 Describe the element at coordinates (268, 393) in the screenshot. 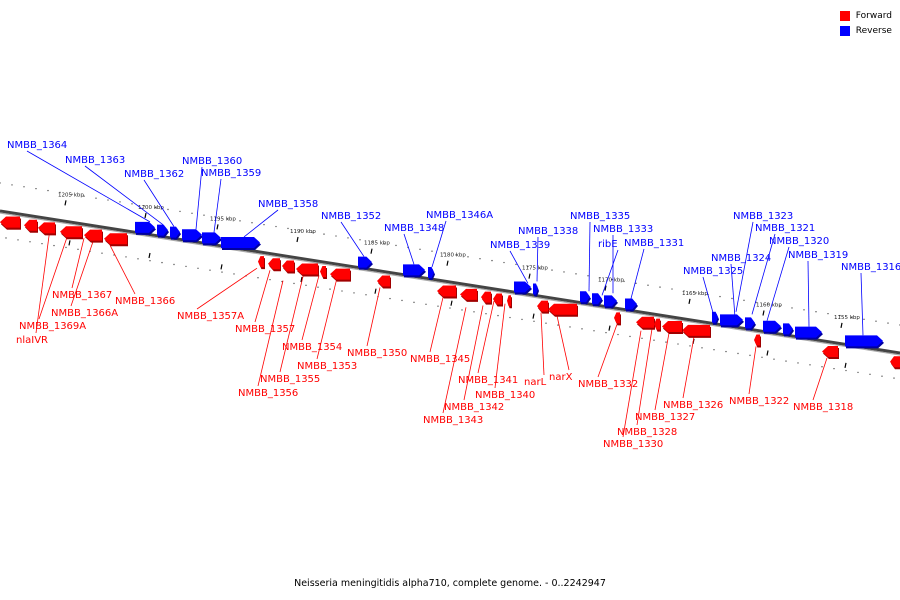

I see `gene-label: NMBB_1356` at that location.